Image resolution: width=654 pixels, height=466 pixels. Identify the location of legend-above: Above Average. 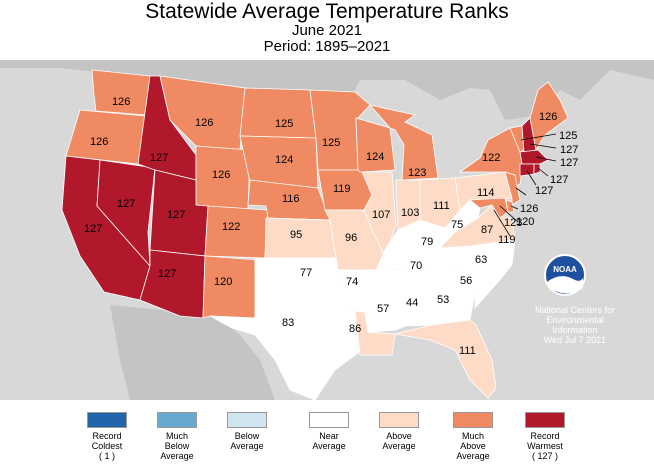
(399, 431).